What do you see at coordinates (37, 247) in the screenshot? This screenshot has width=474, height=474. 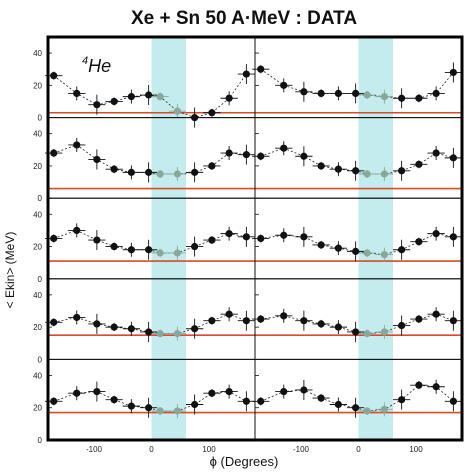 I see `y-tick-label-3-2: 20` at bounding box center [37, 247].